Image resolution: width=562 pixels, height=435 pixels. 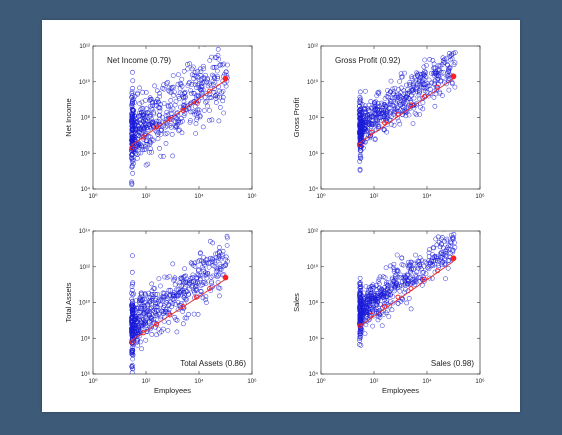 I want to click on fit-line, so click(x=406, y=293).